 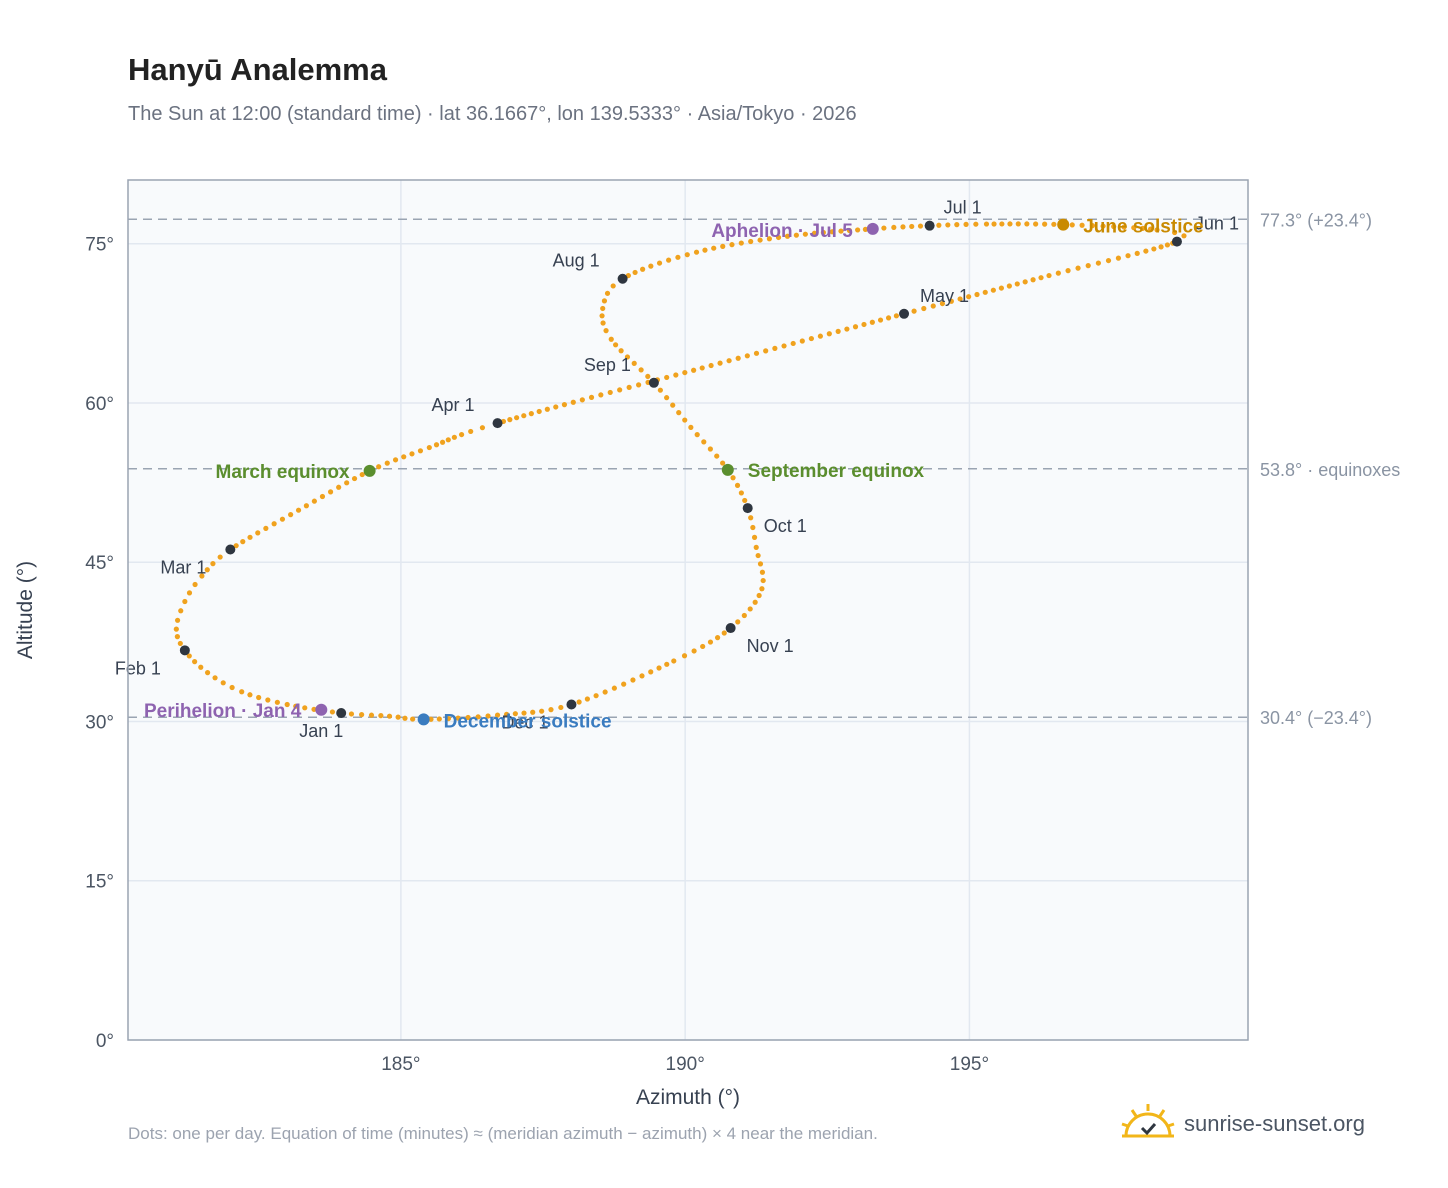 What do you see at coordinates (99, 245) in the screenshot?
I see `y-tick-label: 75°` at bounding box center [99, 245].